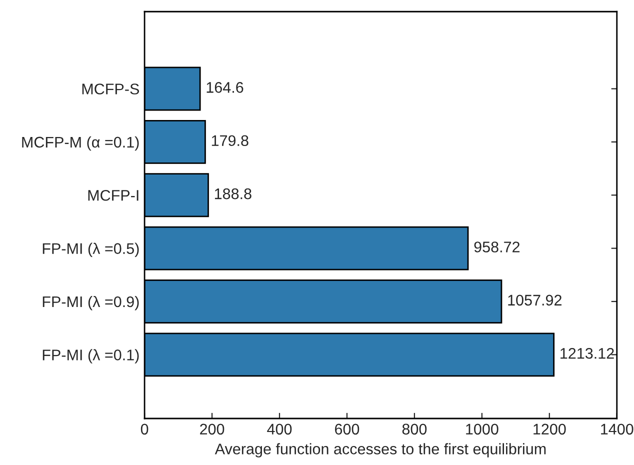 Image resolution: width=634 pixels, height=465 pixels. Describe the element at coordinates (144, 429) in the screenshot. I see `x-tick-label: 0` at that location.